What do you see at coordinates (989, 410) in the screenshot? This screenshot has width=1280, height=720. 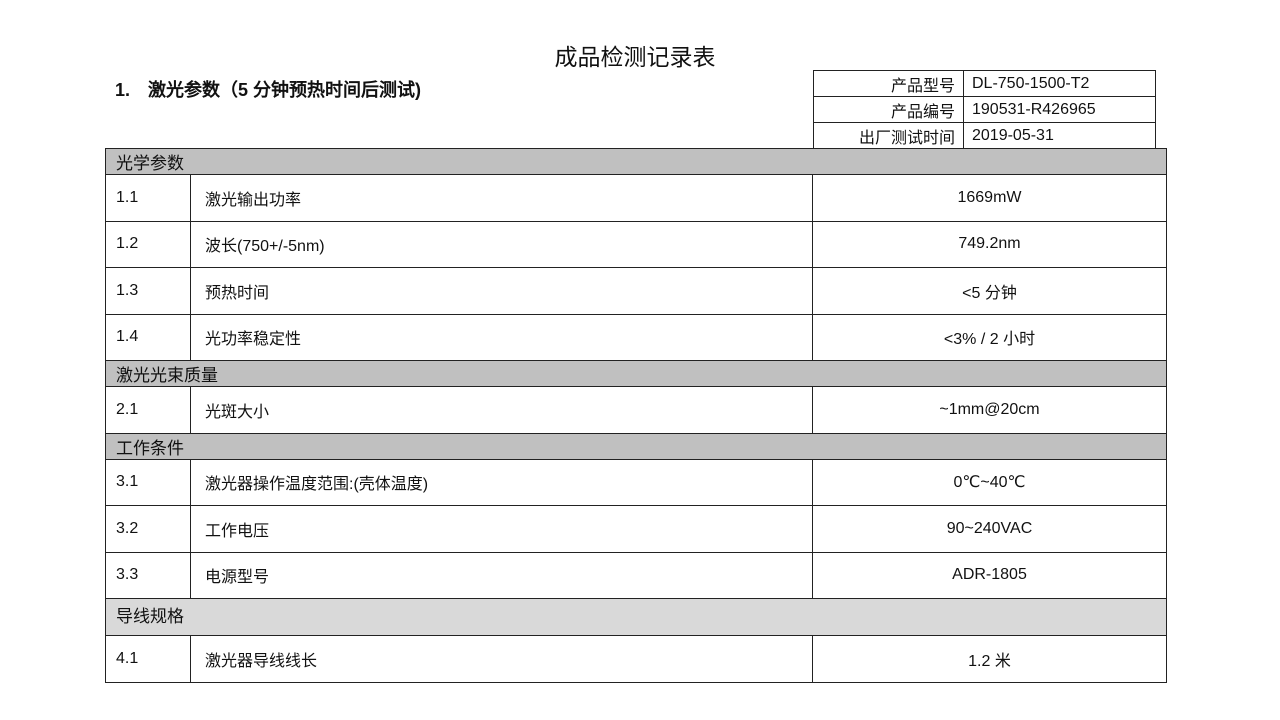 I see `row-value: ~1mm@20cm` at bounding box center [989, 410].